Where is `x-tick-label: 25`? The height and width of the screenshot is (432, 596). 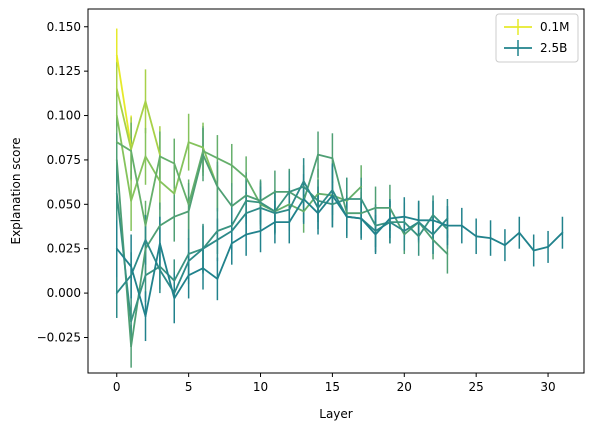
x-tick-label: 25 is located at coordinates (476, 387).